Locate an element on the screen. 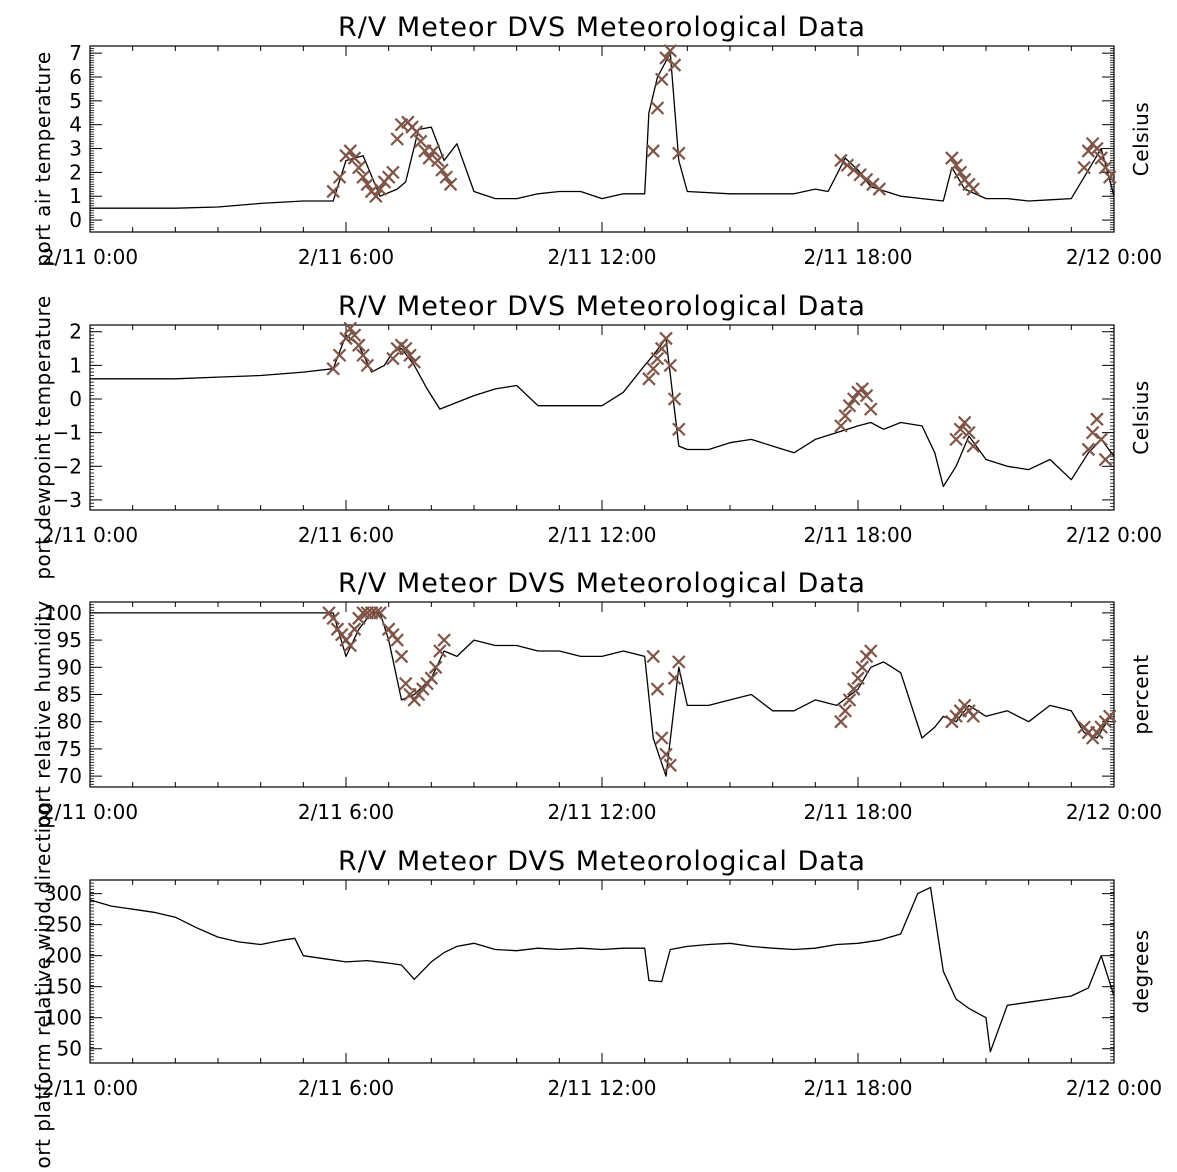 Image resolution: width=1177 pixels, height=1172 pixels. y-tick-label: 200 is located at coordinates (63, 956).